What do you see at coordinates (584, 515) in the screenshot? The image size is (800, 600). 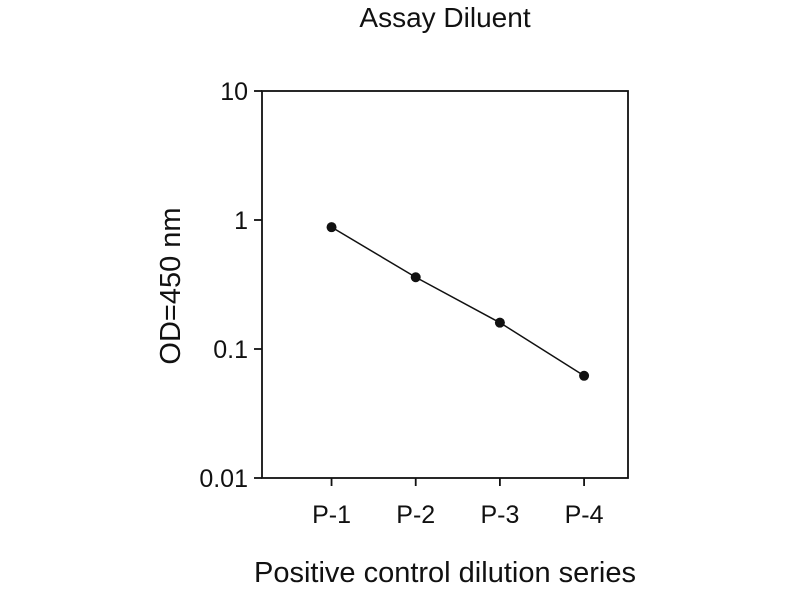 I see `x-tick-label: P-4` at bounding box center [584, 515].